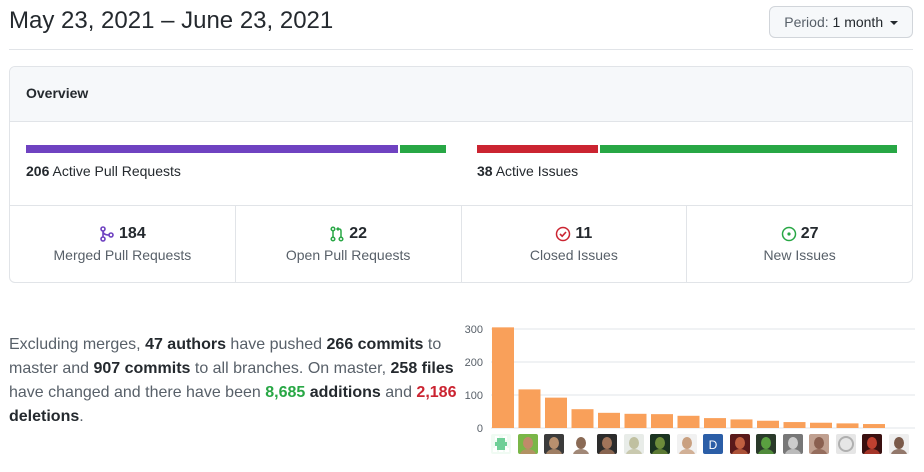 The width and height of the screenshot is (924, 472). Describe the element at coordinates (358, 233) in the screenshot. I see `open-pr-count: 22` at that location.